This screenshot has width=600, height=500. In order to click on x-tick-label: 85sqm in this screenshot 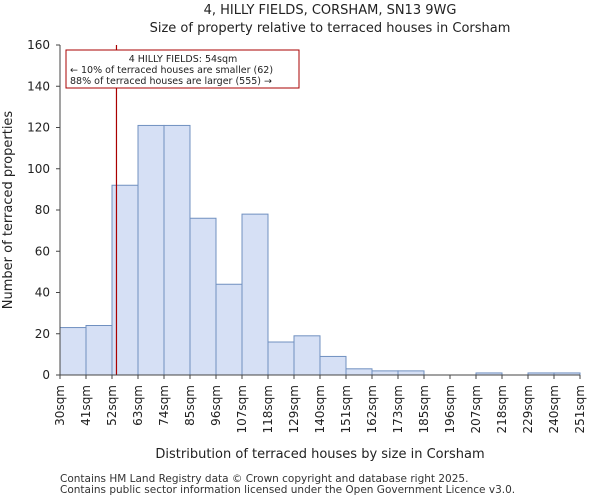, I will do `click(190, 405)`.